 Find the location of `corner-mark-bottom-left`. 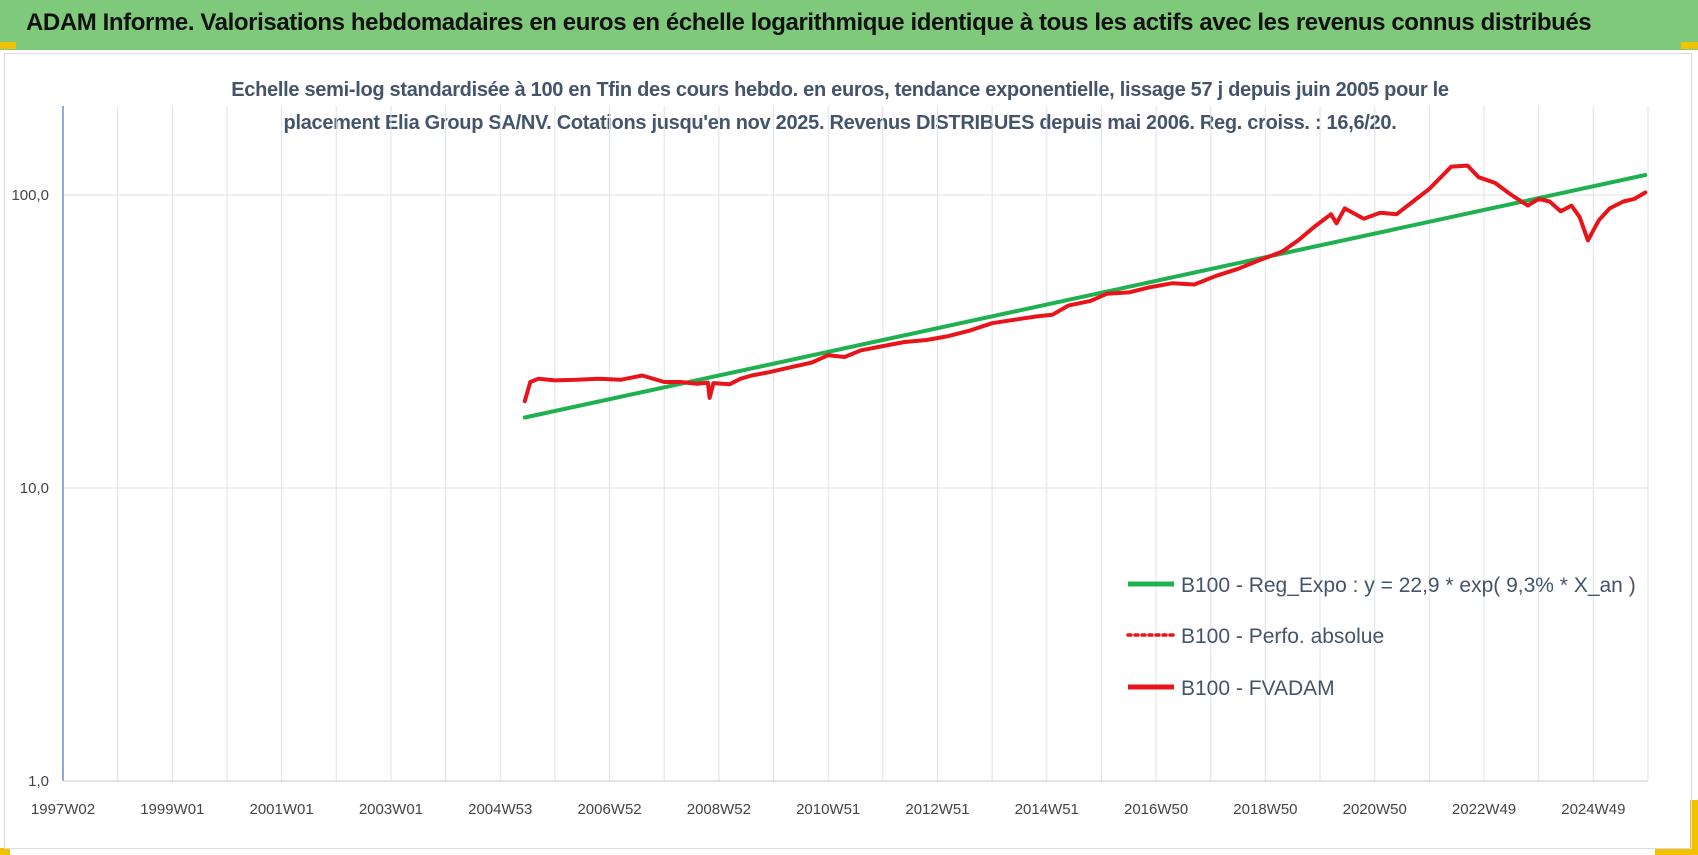

corner-mark-bottom-left is located at coordinates (5, 851).